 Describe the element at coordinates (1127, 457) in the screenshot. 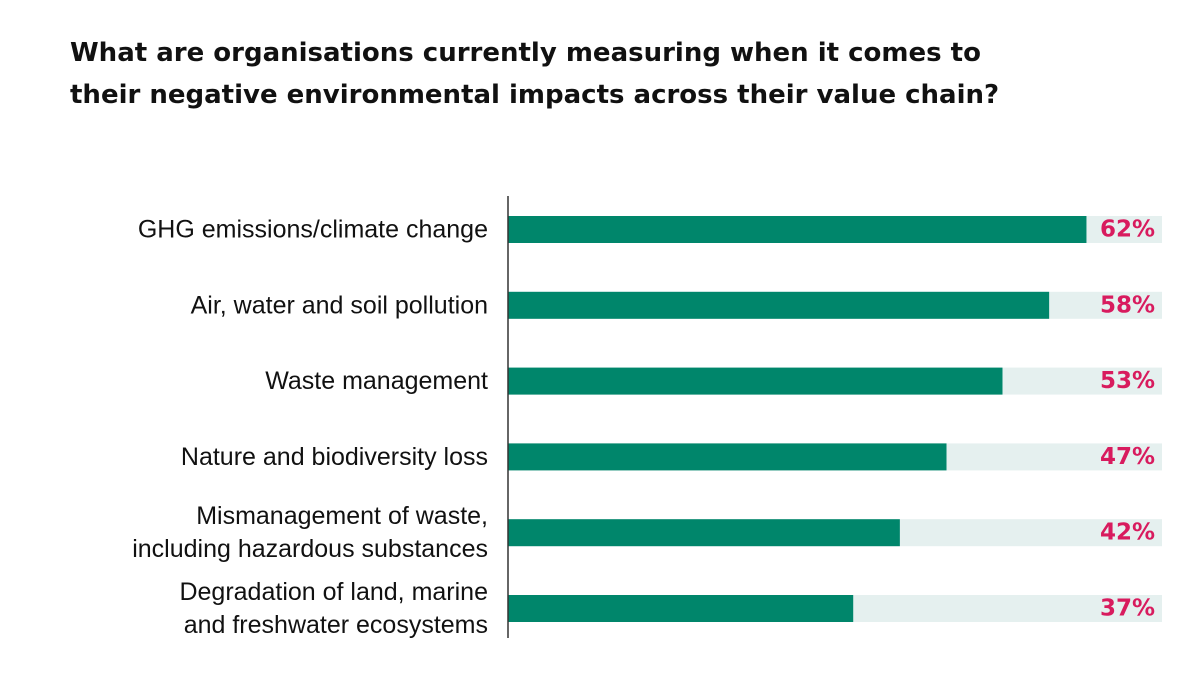

I see `value-label: 47%` at that location.